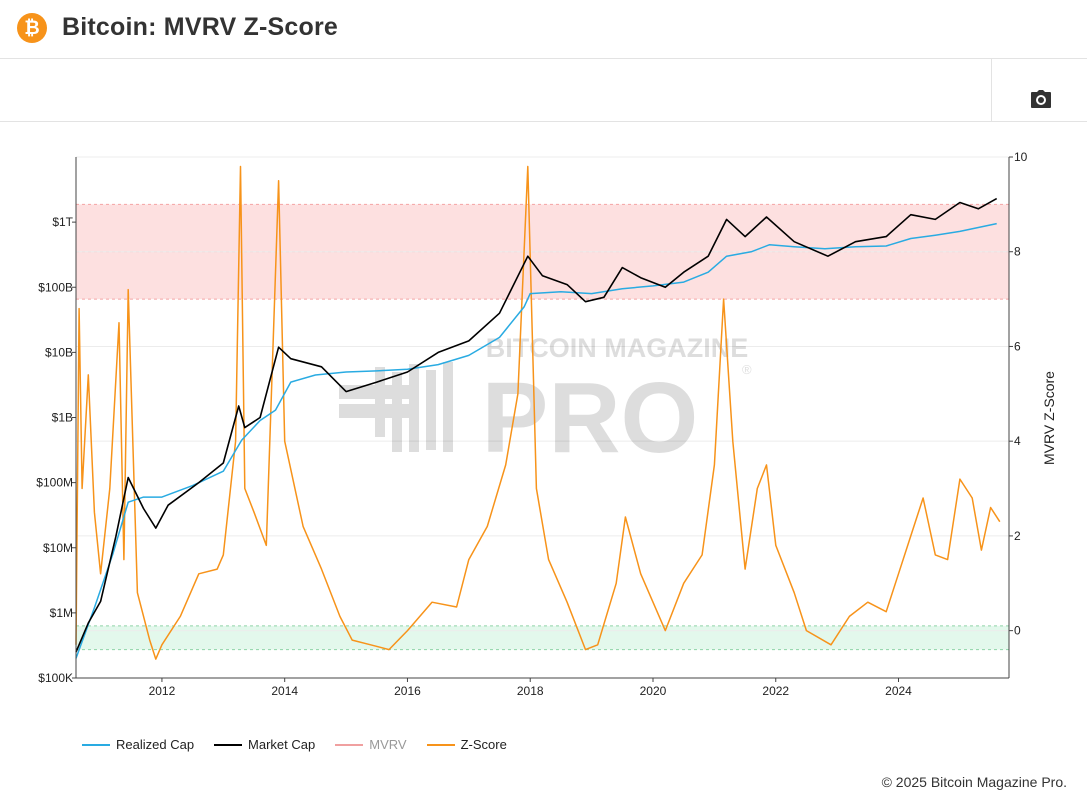 The image size is (1087, 793). Describe the element at coordinates (1041, 99) in the screenshot. I see `camera-icon` at that location.